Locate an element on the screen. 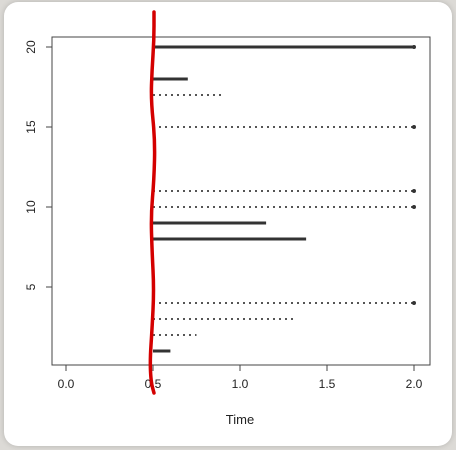 The height and width of the screenshot is (450, 456). y-tick-label: 15 is located at coordinates (31, 127).